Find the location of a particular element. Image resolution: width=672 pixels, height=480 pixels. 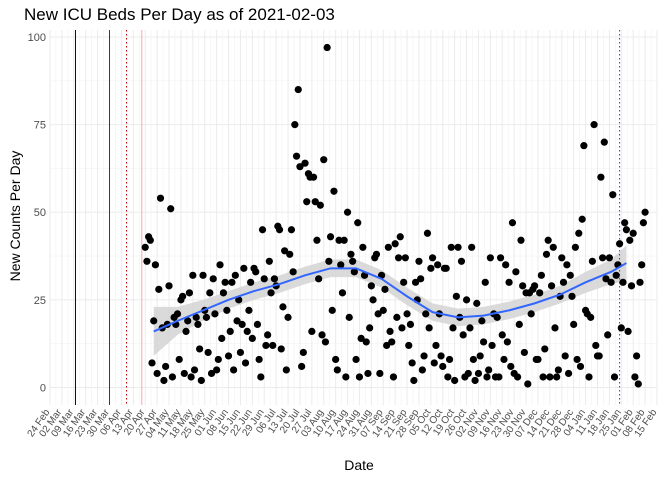

y-tick-label: 0 is located at coordinates (43, 388).